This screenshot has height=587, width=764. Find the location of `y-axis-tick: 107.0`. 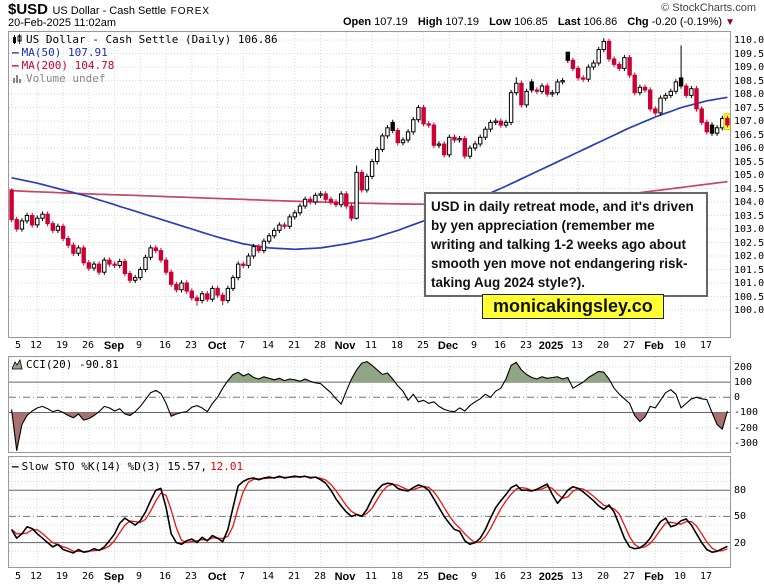

y-axis-tick: 107.0 is located at coordinates (749, 121).